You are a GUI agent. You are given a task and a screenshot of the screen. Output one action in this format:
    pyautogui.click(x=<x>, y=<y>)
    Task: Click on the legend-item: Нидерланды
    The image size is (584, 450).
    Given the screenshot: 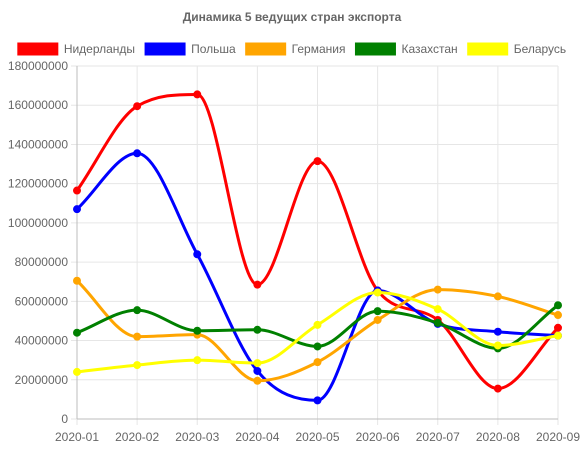 What is the action you would take?
    pyautogui.click(x=76, y=49)
    